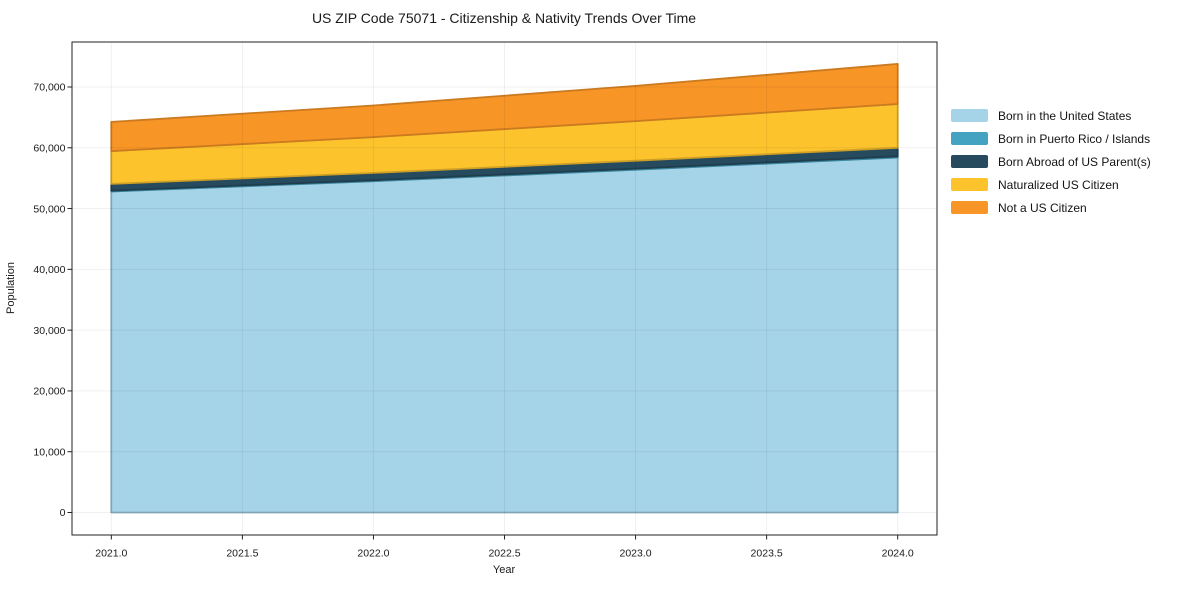  I want to click on legend-item-3: Naturalized US Citizen, so click(1051, 184).